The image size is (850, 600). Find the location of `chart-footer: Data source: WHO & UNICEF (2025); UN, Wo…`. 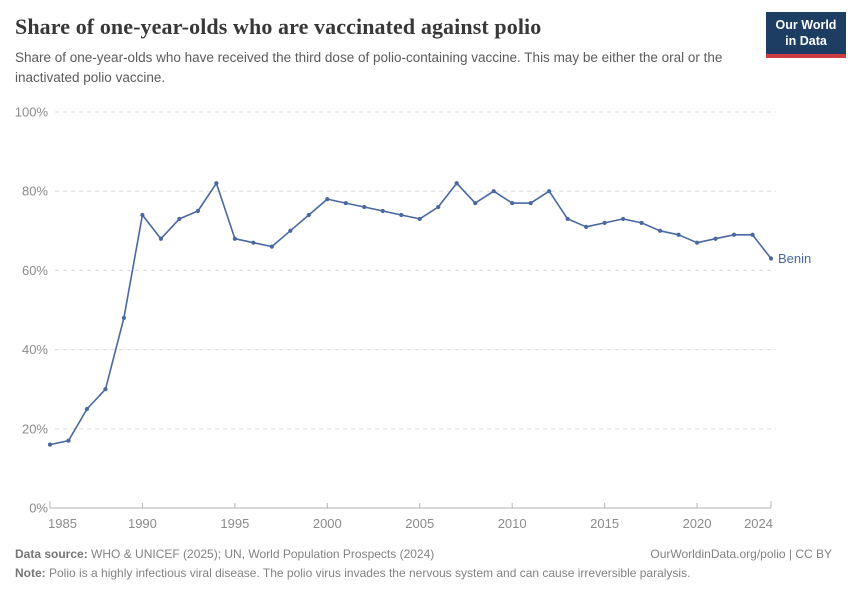

chart-footer: Data source: WHO & UNICEF (2025); UN, Wo… is located at coordinates (423, 563).